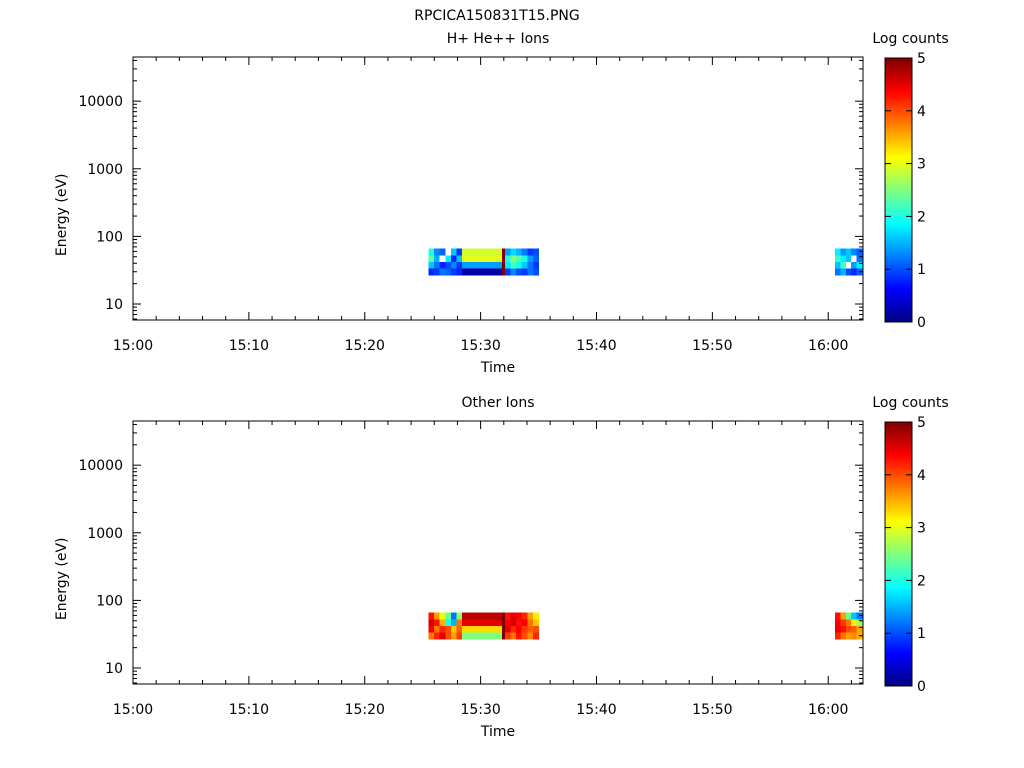 The image size is (1024, 768). I want to click on colorbar-tick-label: 1, so click(921, 270).